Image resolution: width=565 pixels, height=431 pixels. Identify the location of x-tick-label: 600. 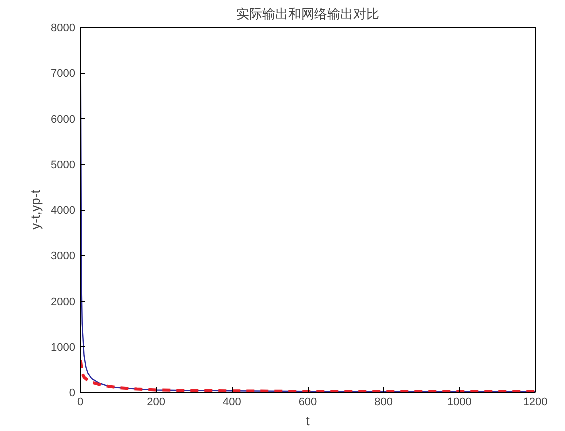
(308, 402).